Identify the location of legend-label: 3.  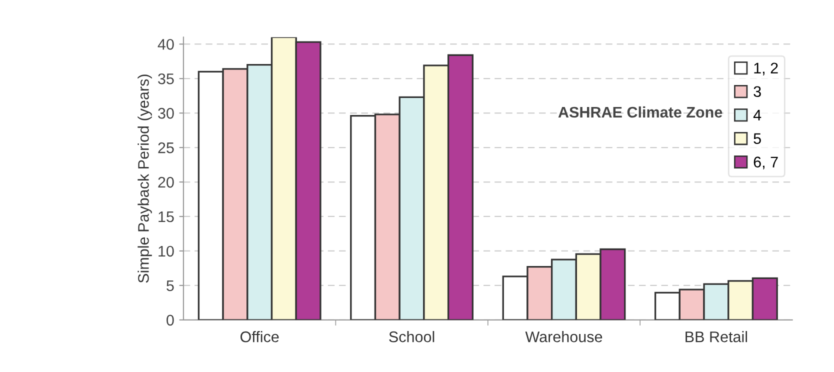
(757, 92).